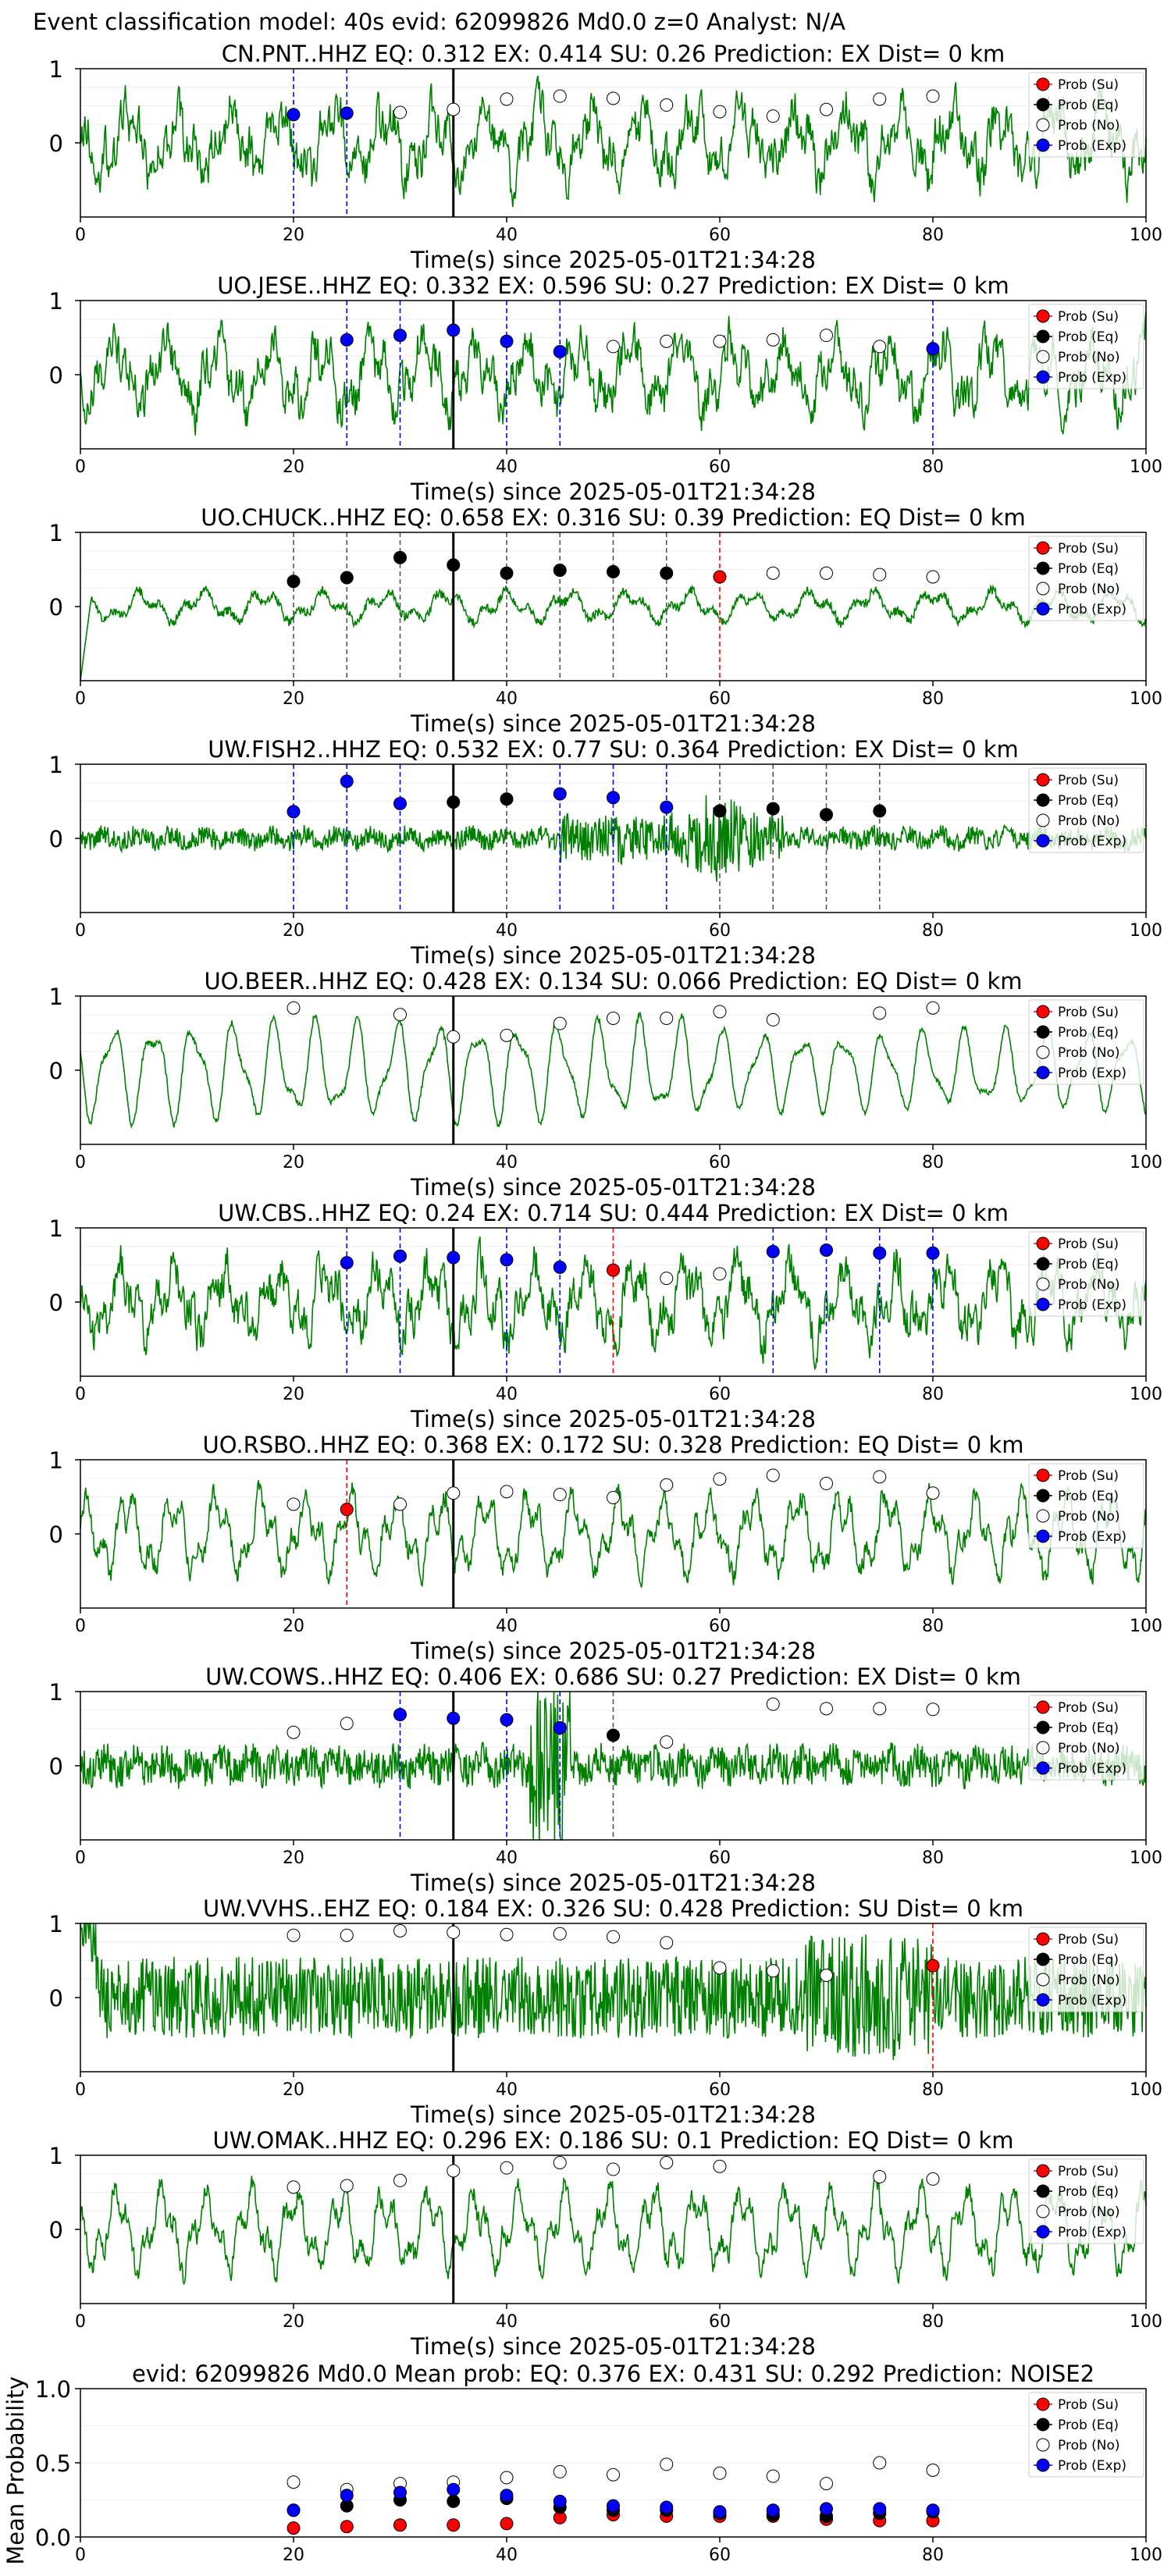  Describe the element at coordinates (1146, 2555) in the screenshot. I see `x-tick-label: 100` at that location.